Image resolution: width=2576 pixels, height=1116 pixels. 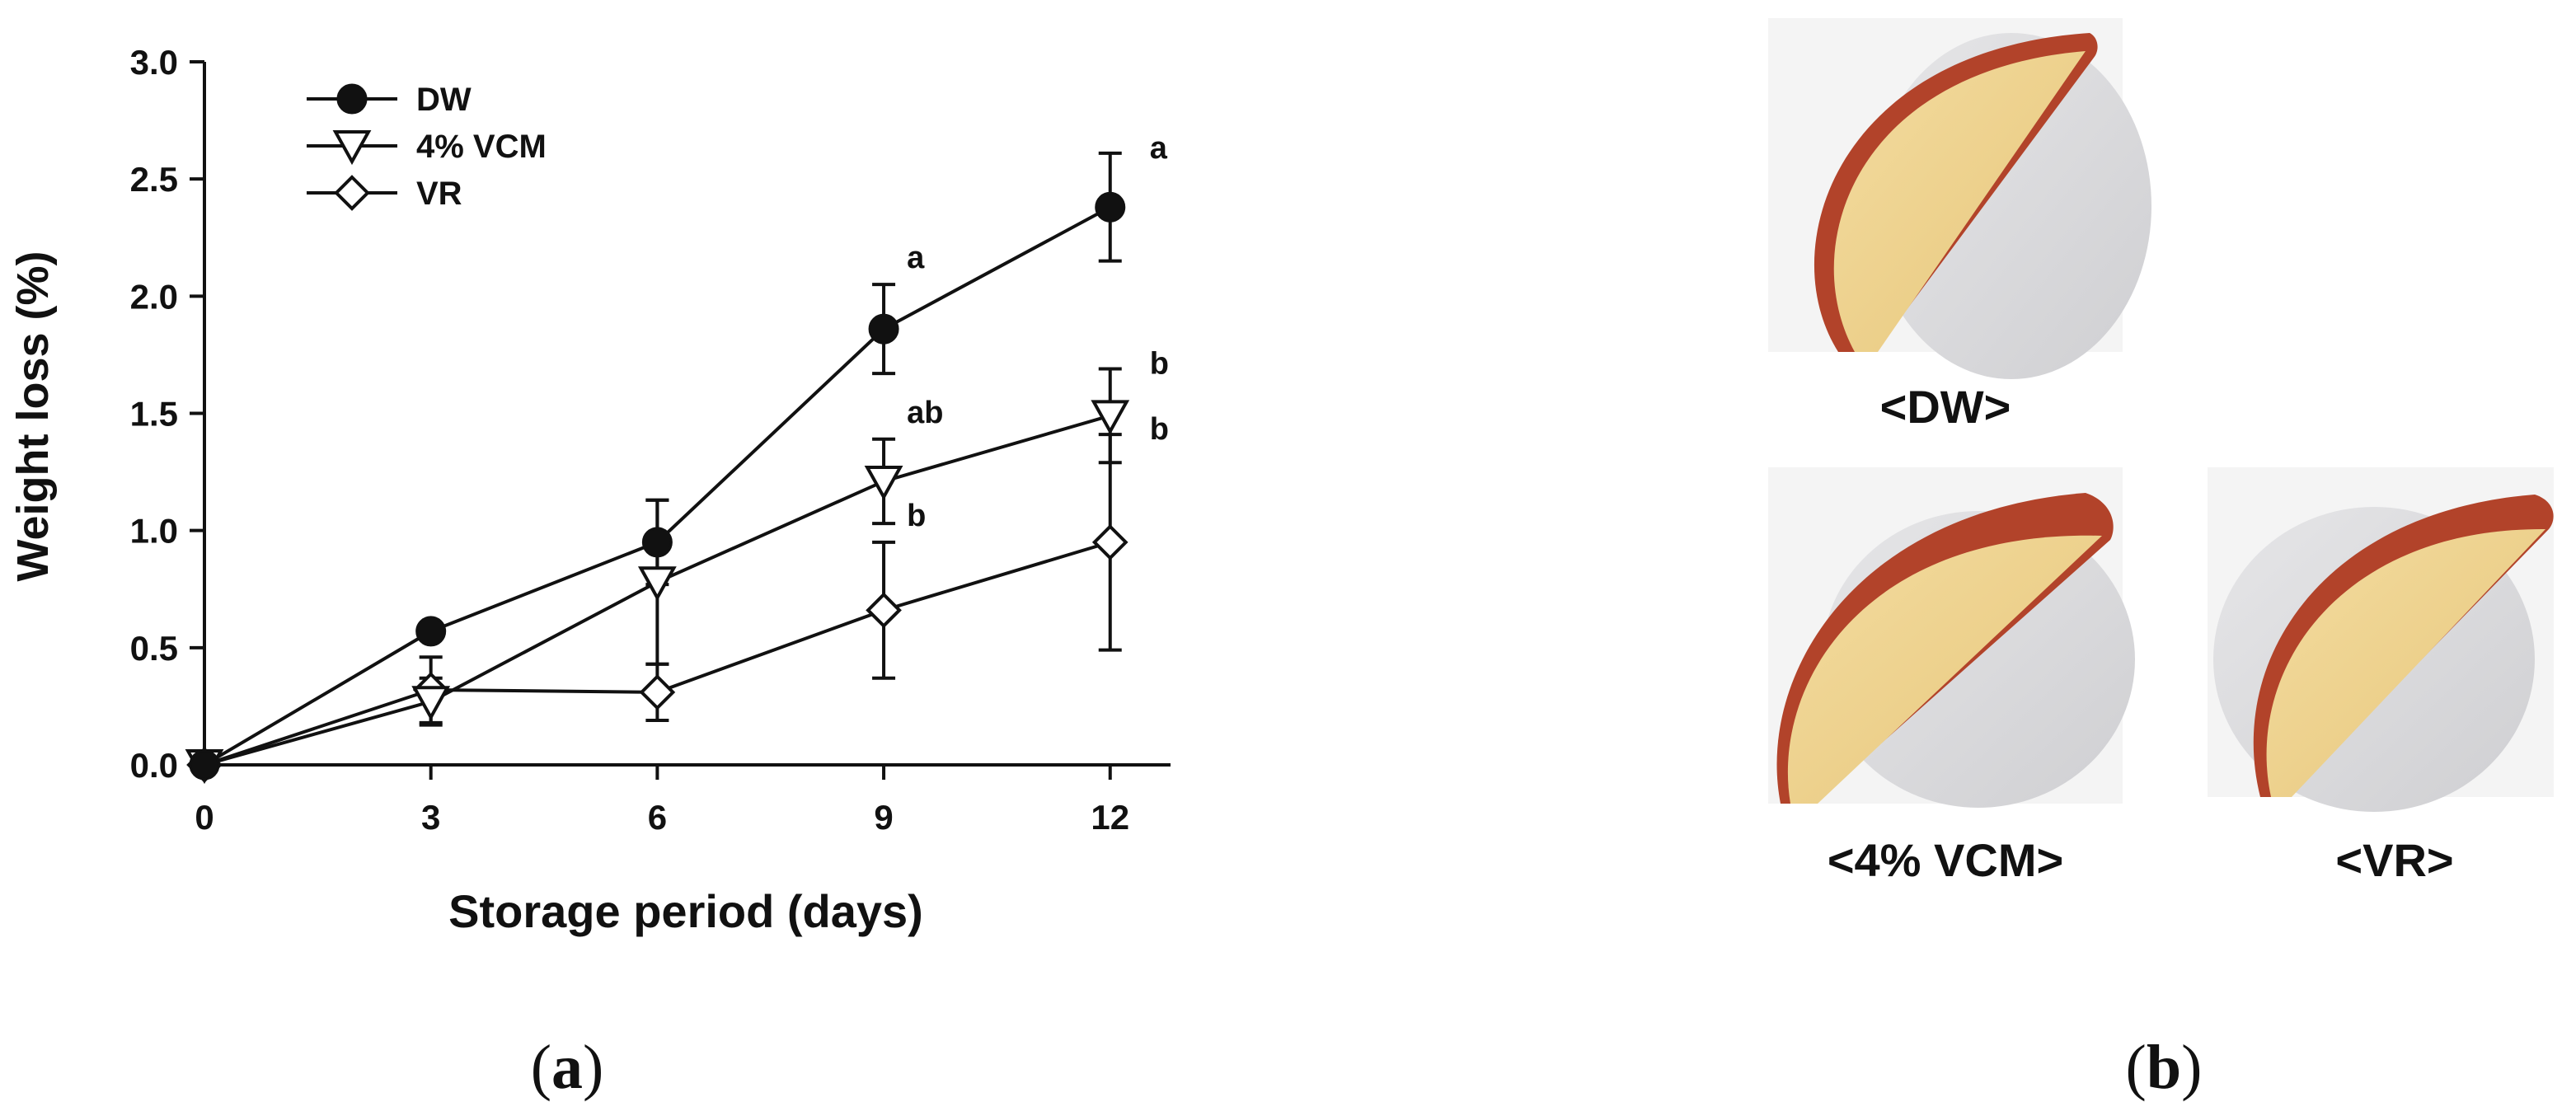 I want to click on photo-4vcm-apple-flesh, so click(x=1945, y=669).